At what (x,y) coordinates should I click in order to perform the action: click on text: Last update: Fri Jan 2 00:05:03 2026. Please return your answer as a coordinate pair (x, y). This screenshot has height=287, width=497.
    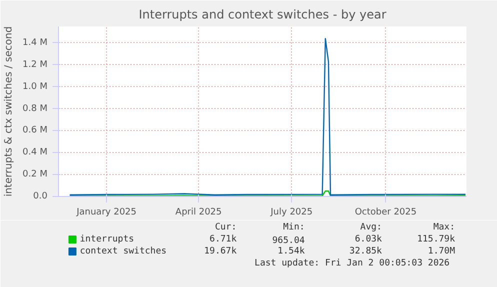
    Looking at the image, I should click on (352, 263).